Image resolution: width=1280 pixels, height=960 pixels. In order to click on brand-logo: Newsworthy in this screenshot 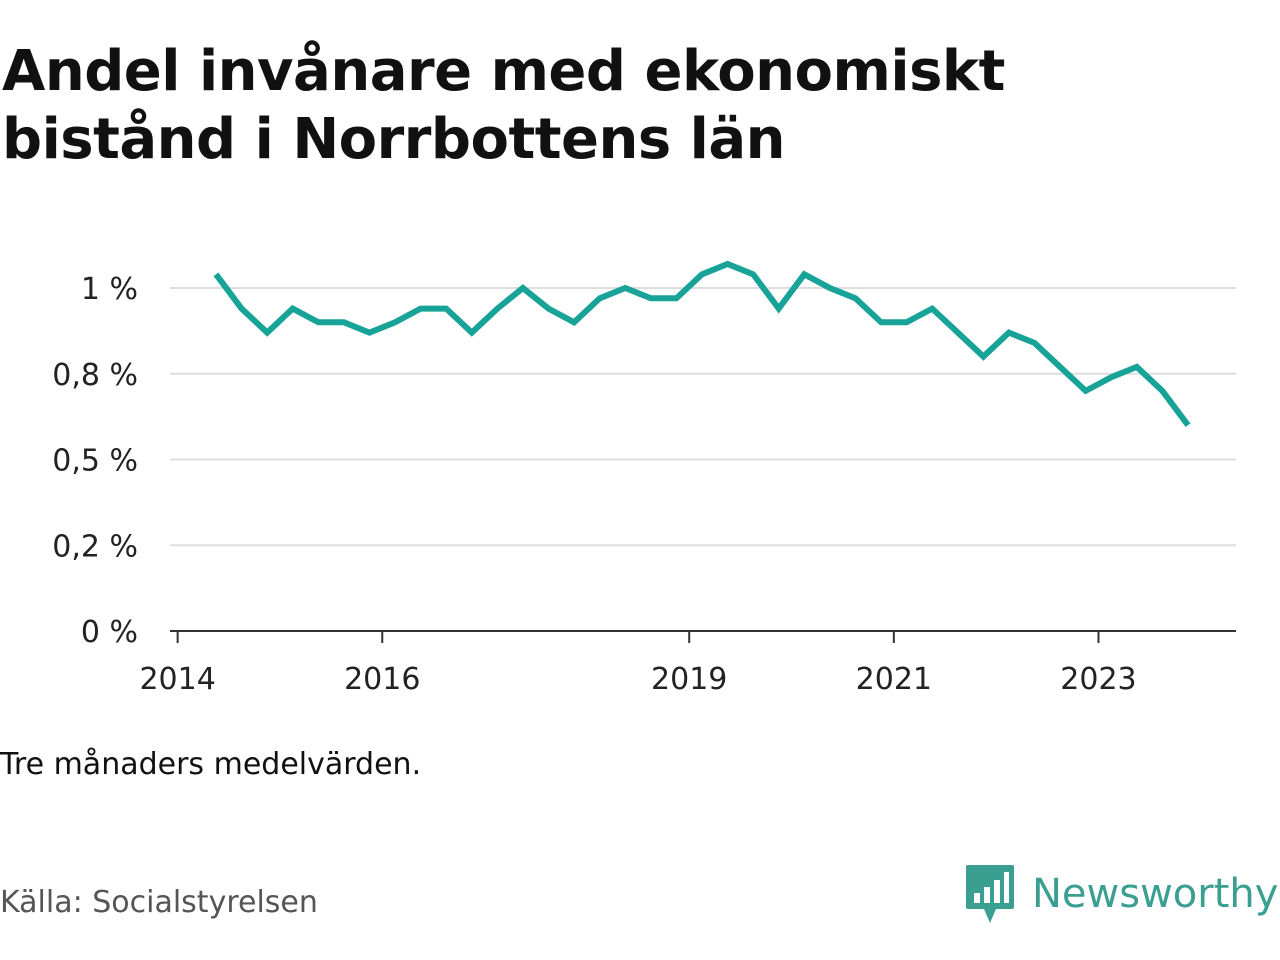, I will do `click(1121, 894)`.